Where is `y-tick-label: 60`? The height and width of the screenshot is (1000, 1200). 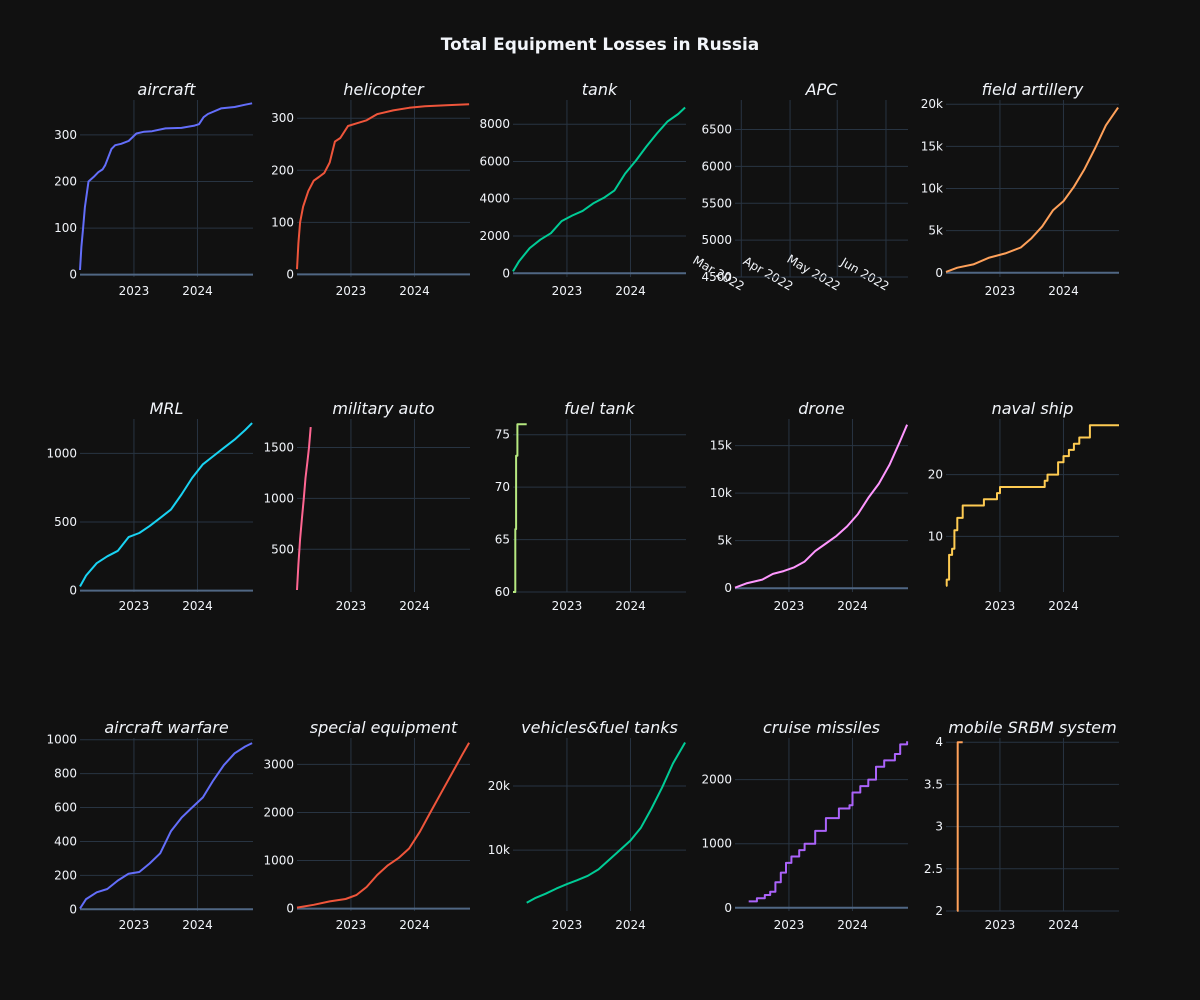 y-tick-label: 60 is located at coordinates (502, 592).